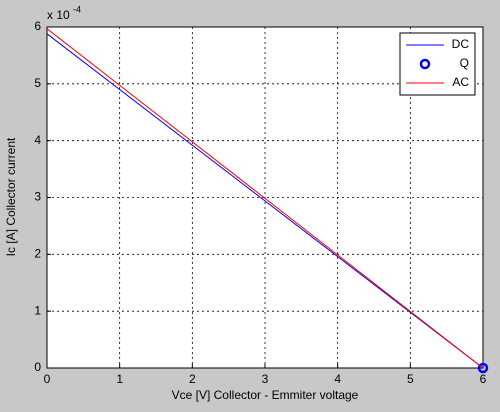 The image size is (500, 412). I want to click on x-tick-label: 4, so click(337, 379).